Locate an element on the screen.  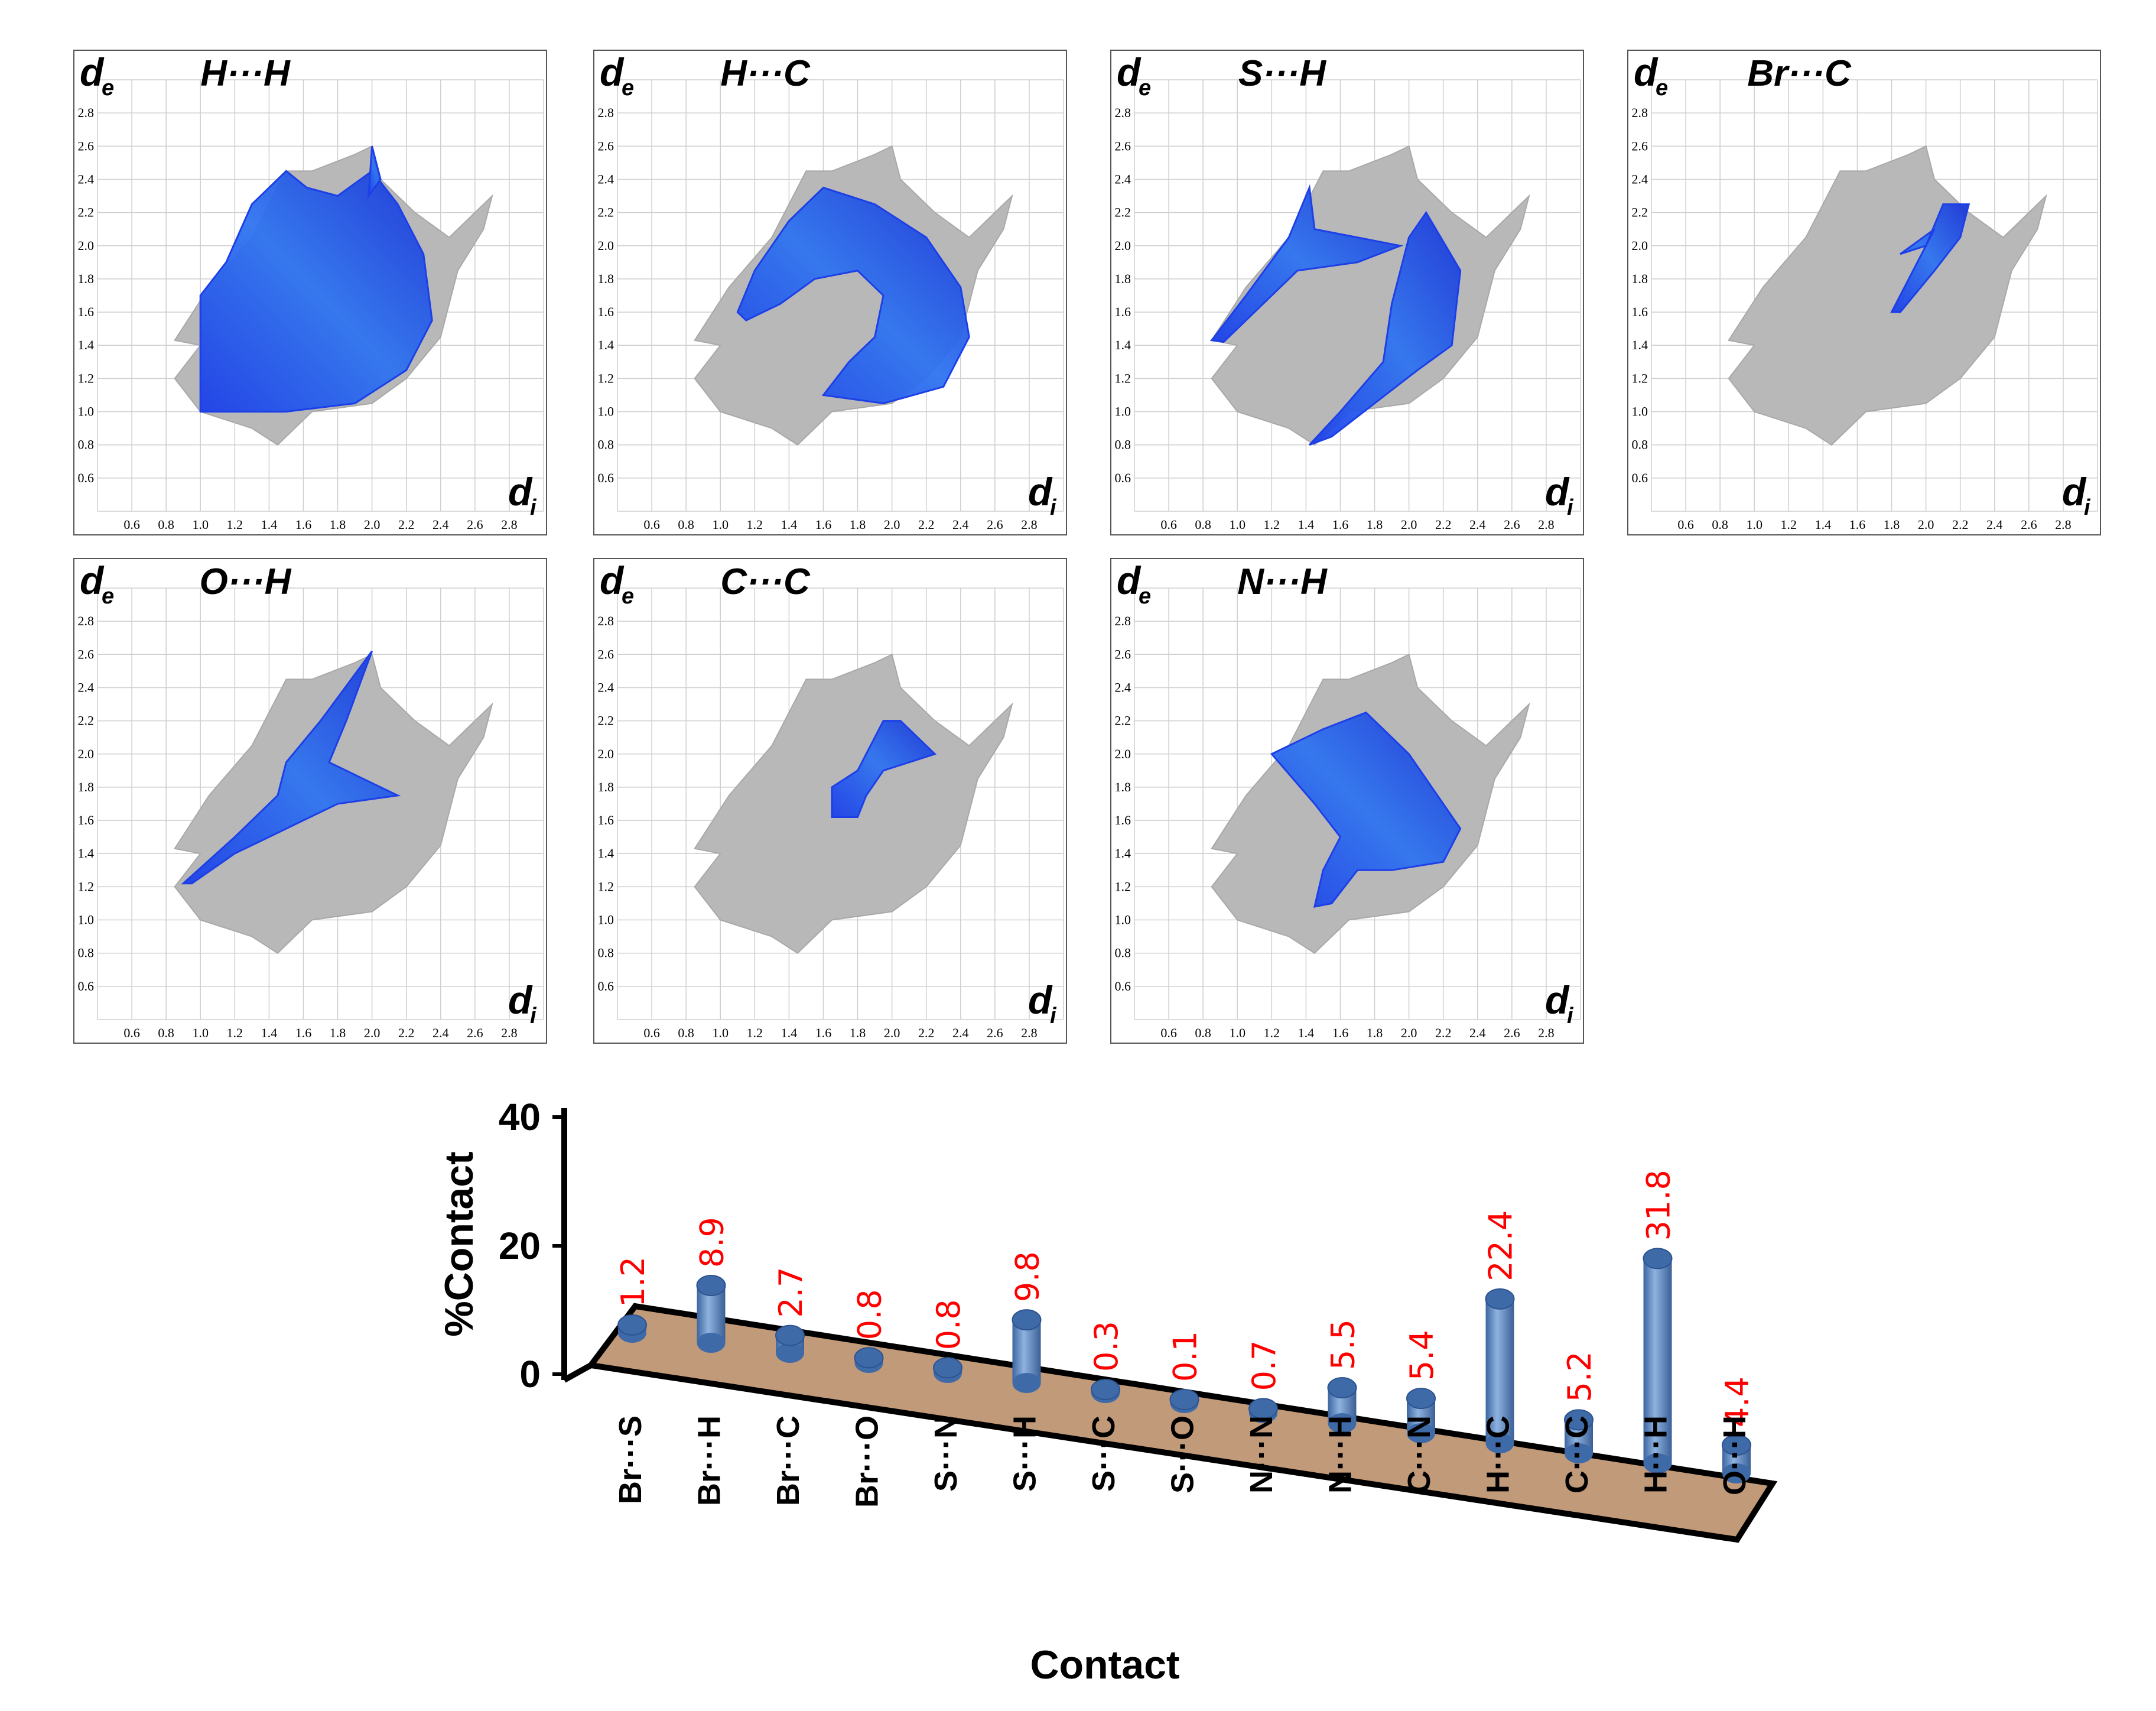
bar-cylinder: 0.8 is located at coordinates (870, 1331).